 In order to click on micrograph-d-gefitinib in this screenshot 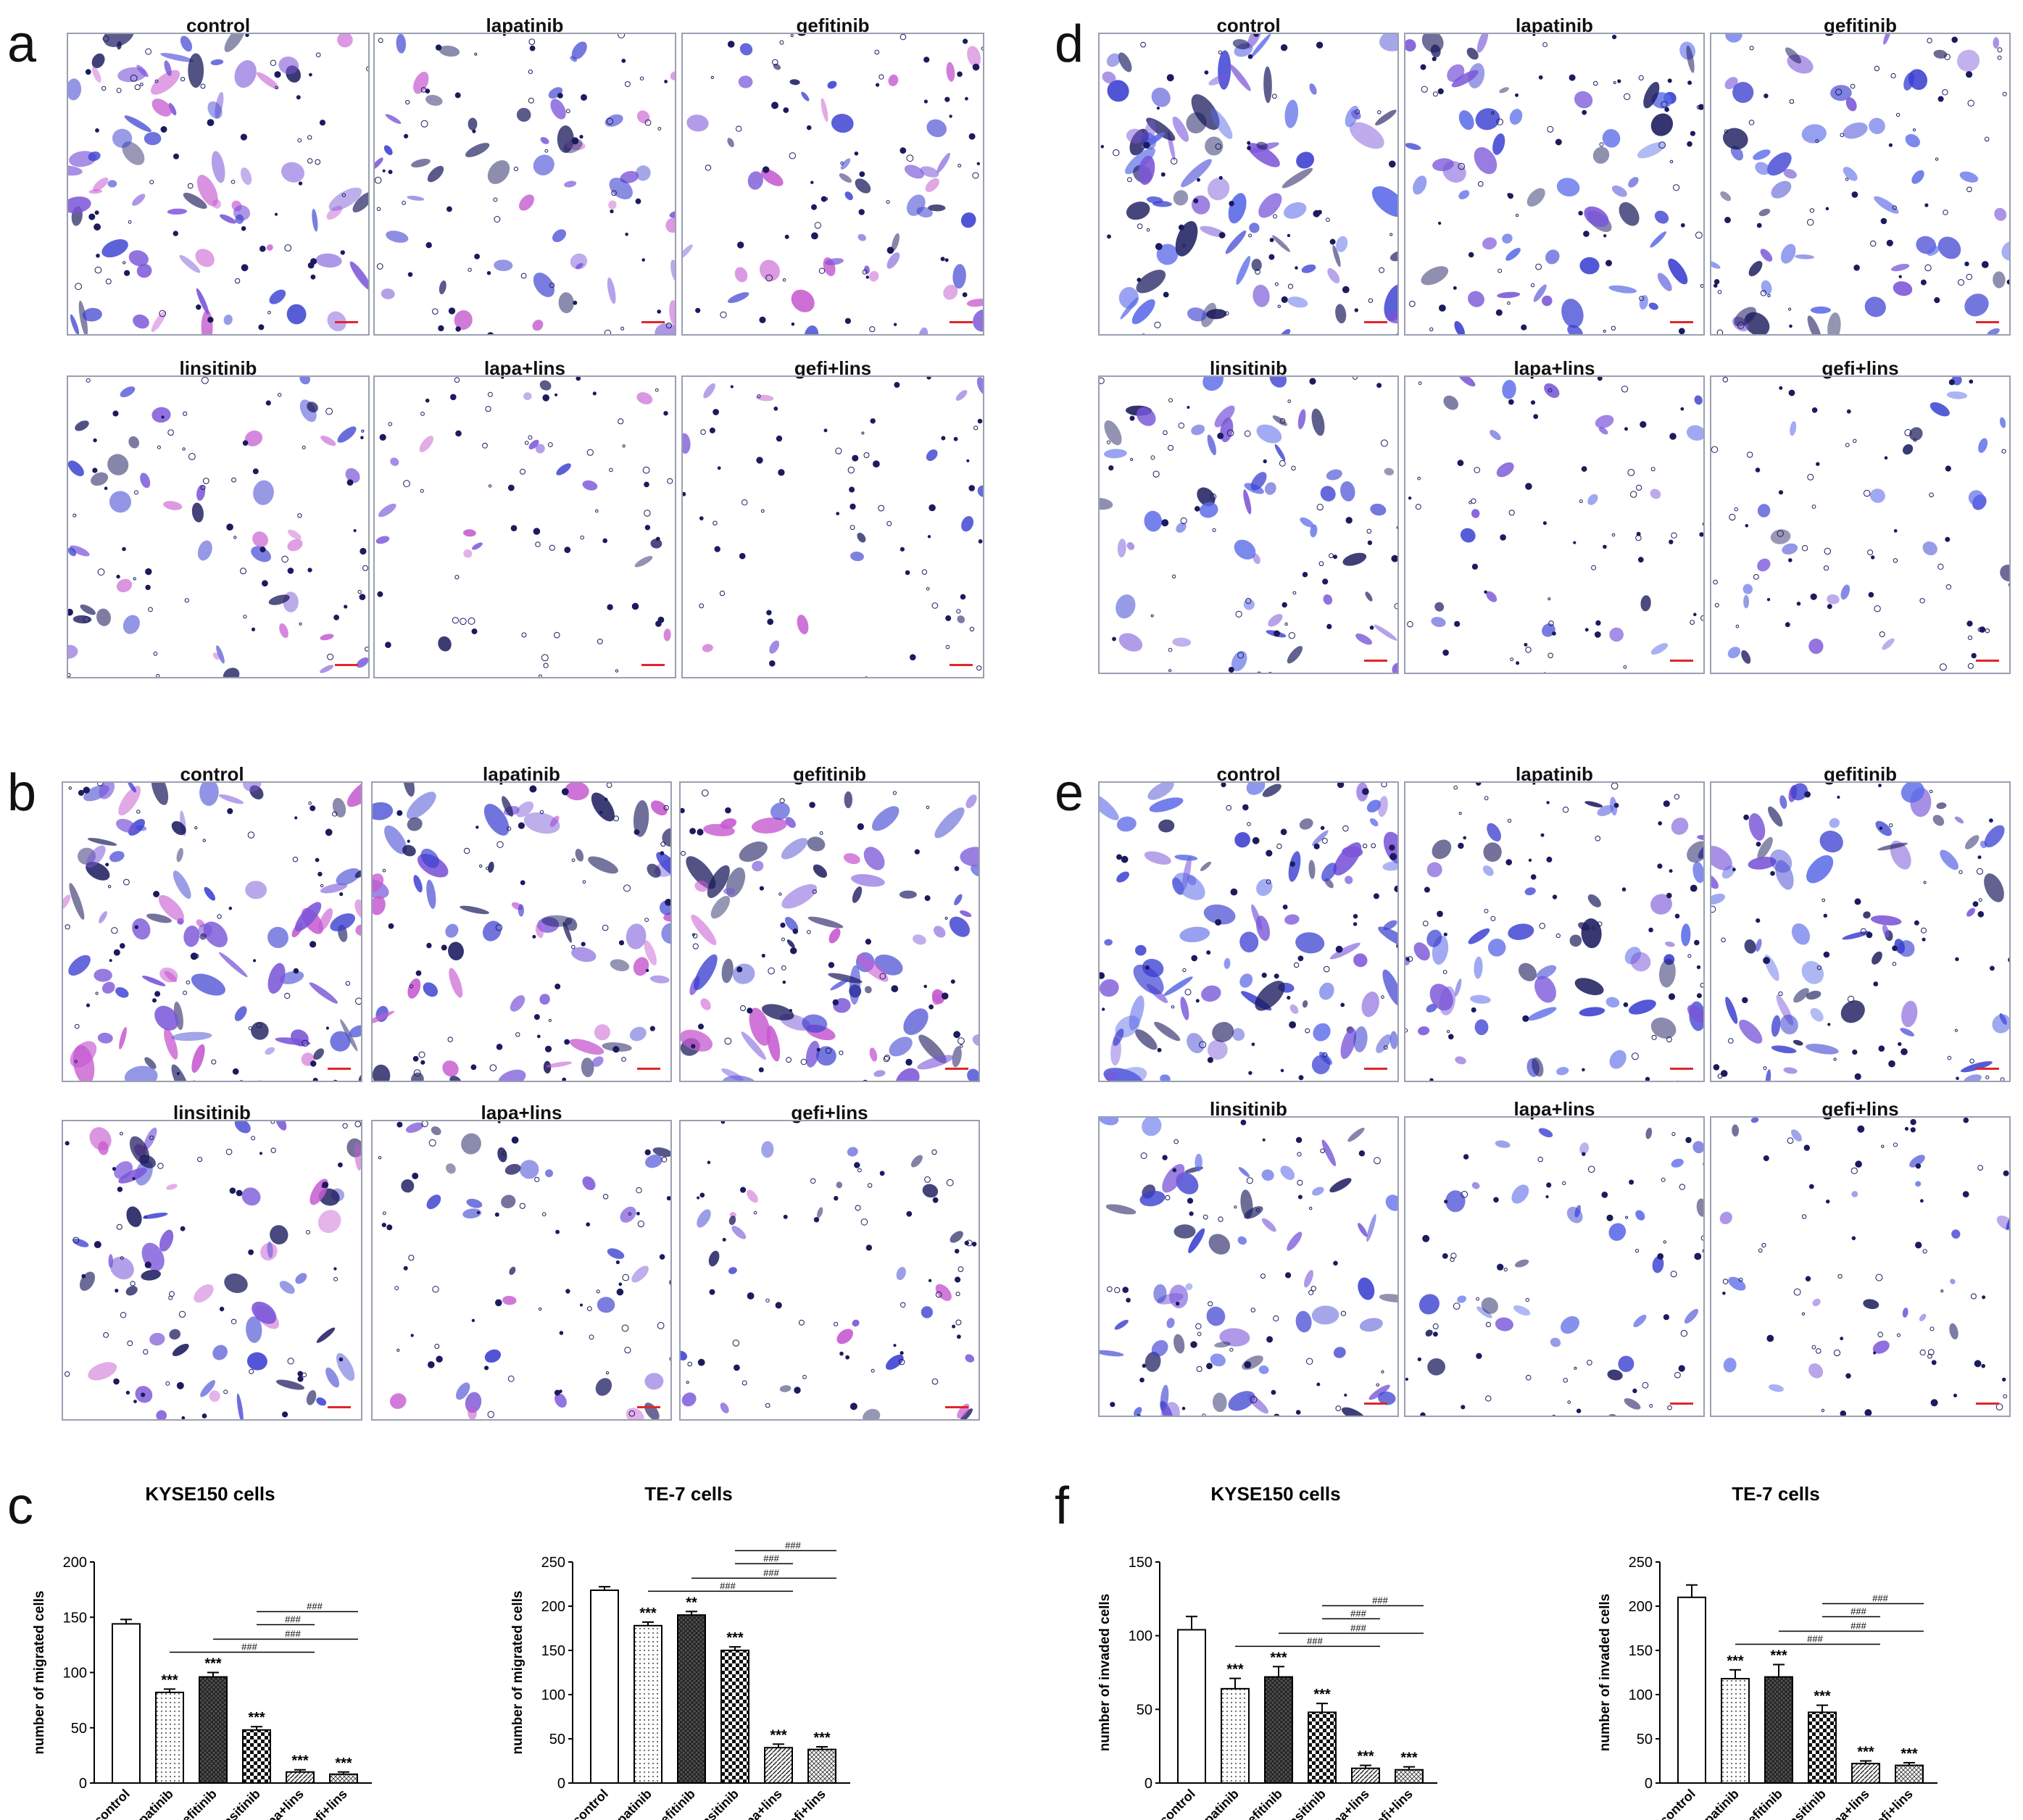, I will do `click(1861, 184)`.